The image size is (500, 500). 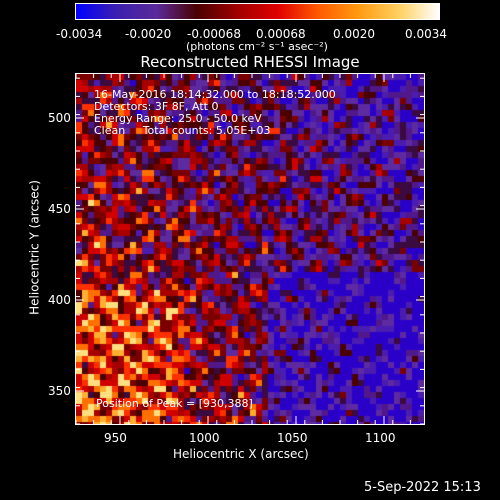 What do you see at coordinates (156, 106) in the screenshot?
I see `info-detectors: Detectors: 3F 8F, Att 0` at bounding box center [156, 106].